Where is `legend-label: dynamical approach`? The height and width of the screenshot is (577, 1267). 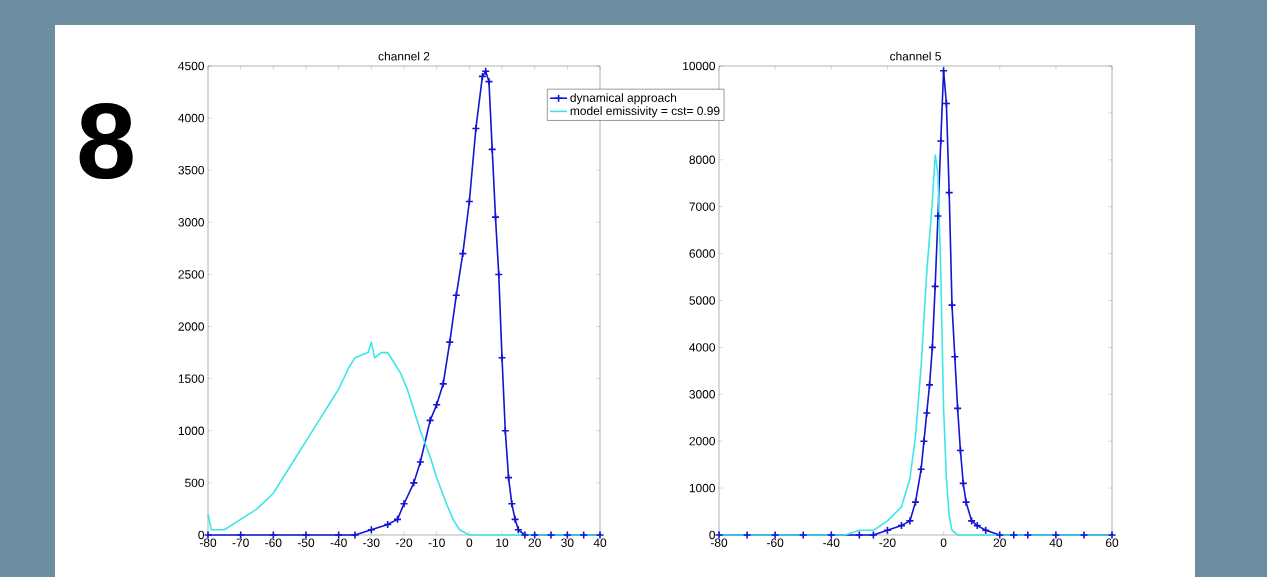 legend-label: dynamical approach is located at coordinates (623, 99).